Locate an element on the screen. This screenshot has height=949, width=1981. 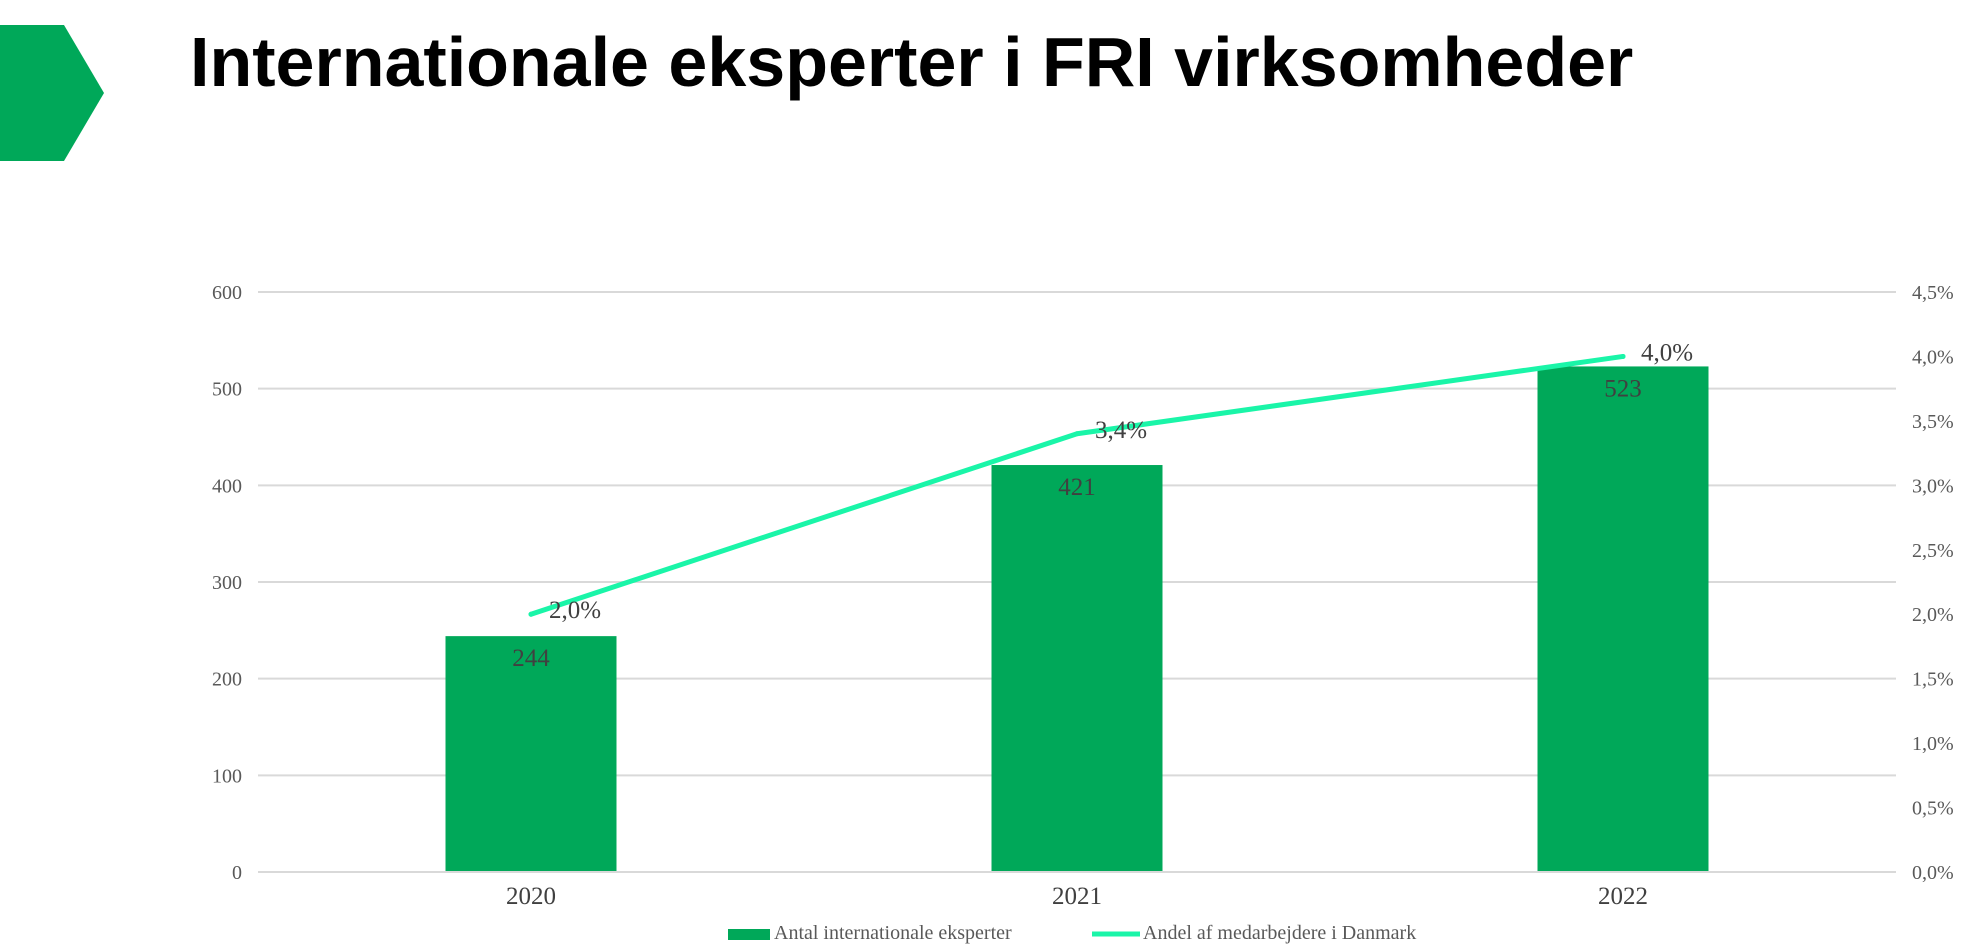
y-right-tick-label: 3,5% is located at coordinates (1933, 422).